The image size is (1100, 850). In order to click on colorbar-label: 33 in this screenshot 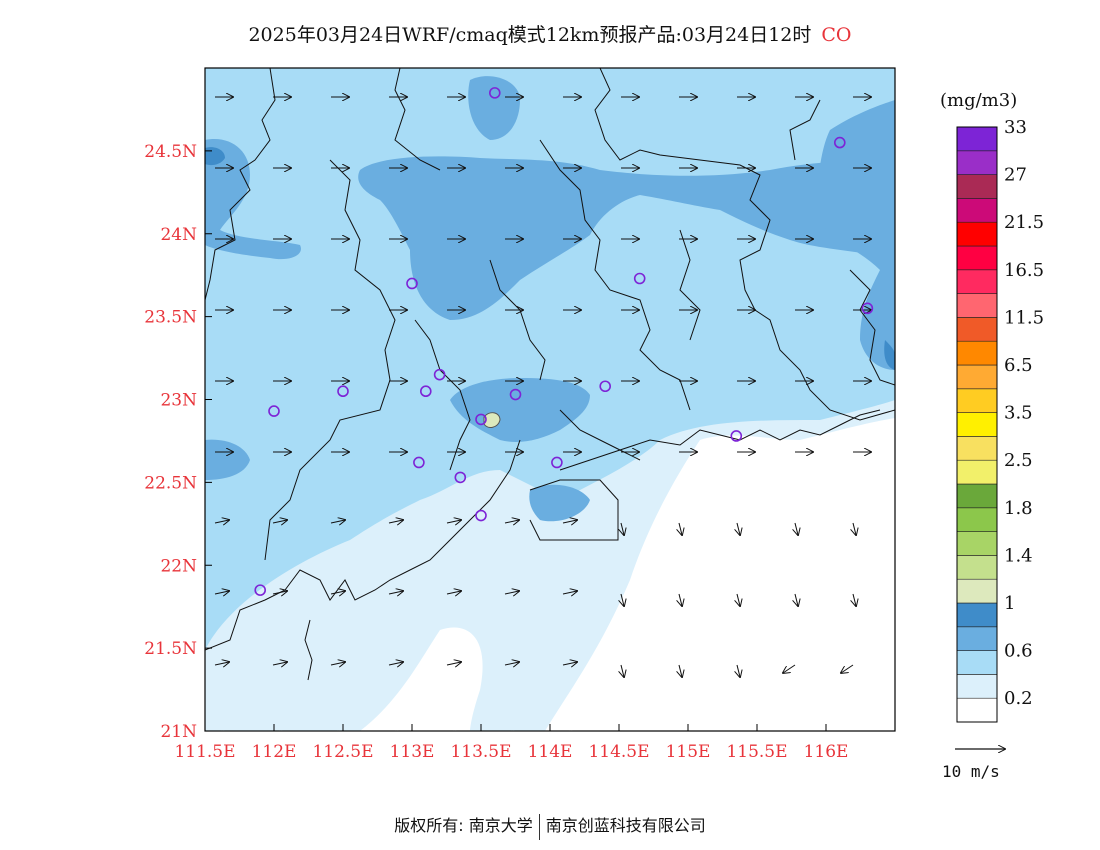, I will do `click(1015, 127)`.